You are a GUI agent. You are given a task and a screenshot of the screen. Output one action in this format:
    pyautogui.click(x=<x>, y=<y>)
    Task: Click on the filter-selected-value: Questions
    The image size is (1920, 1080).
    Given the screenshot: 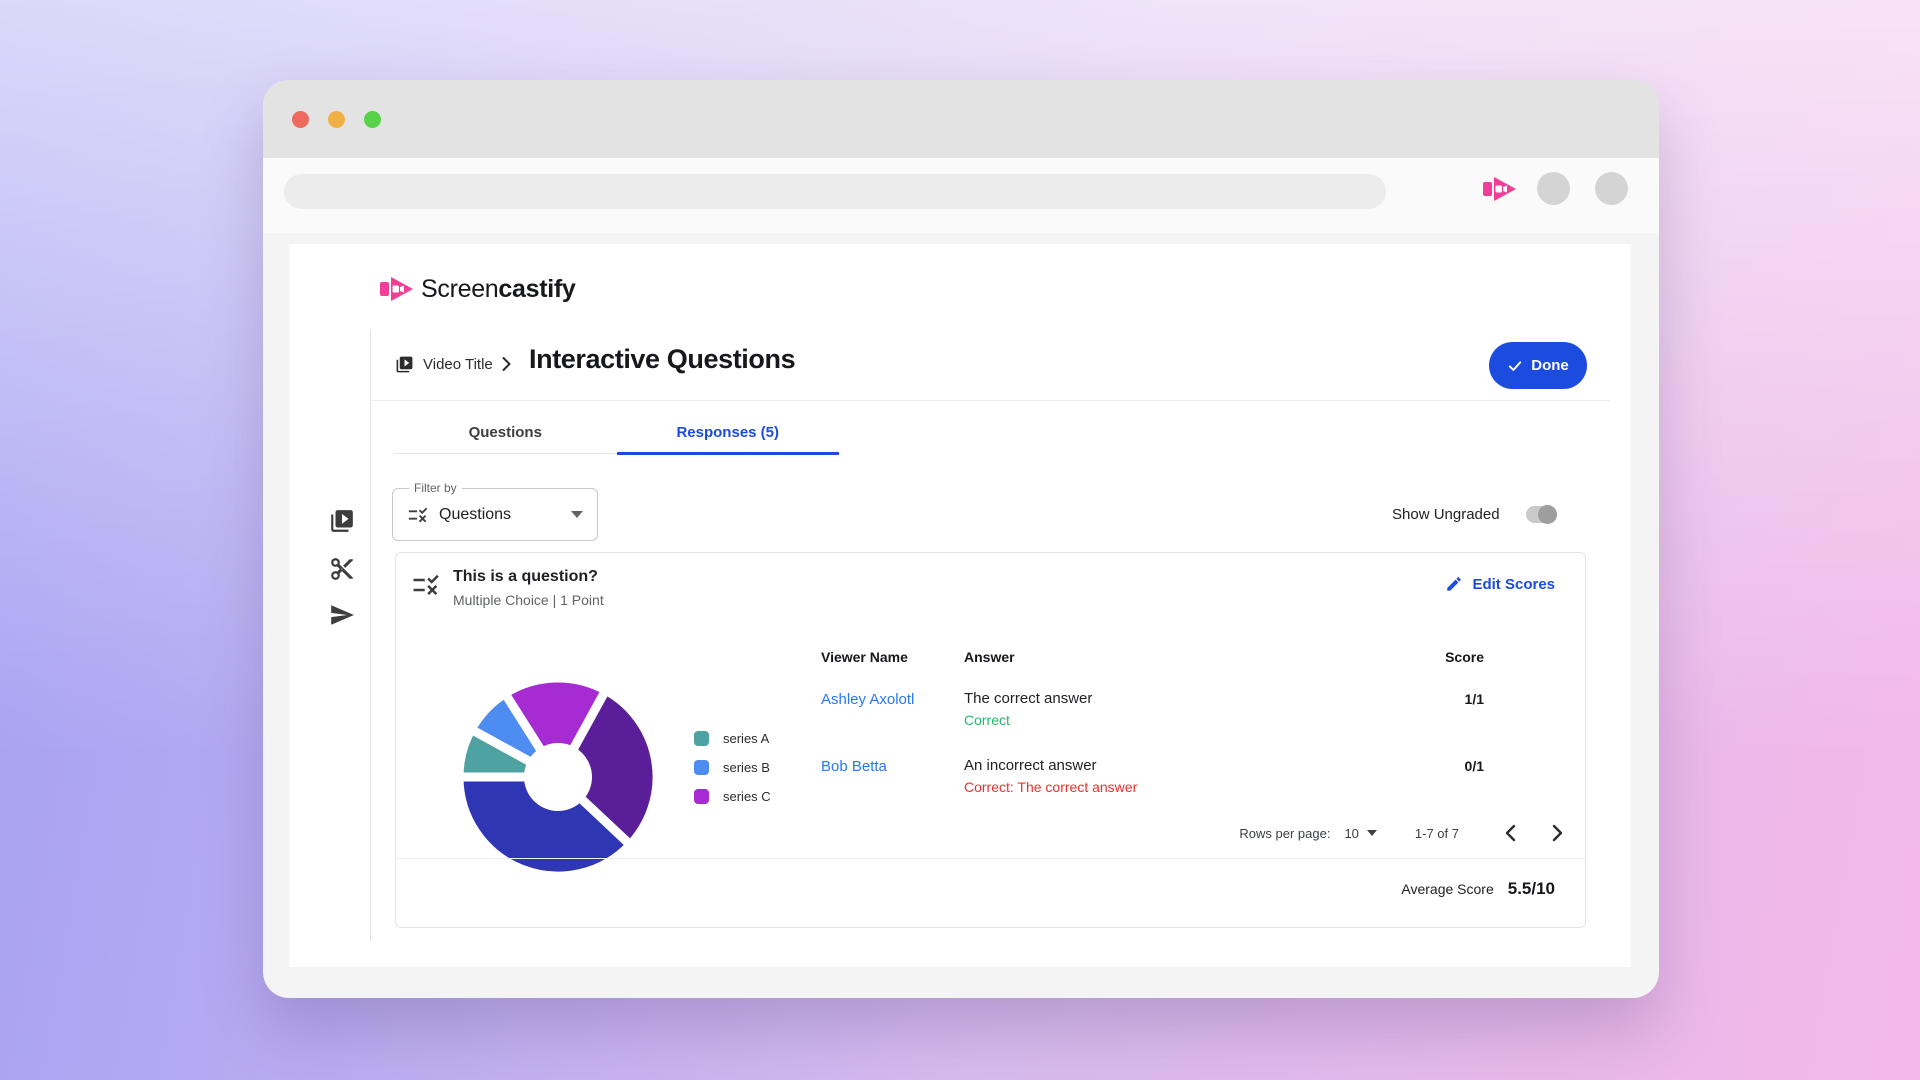 What is the action you would take?
    pyautogui.click(x=475, y=514)
    